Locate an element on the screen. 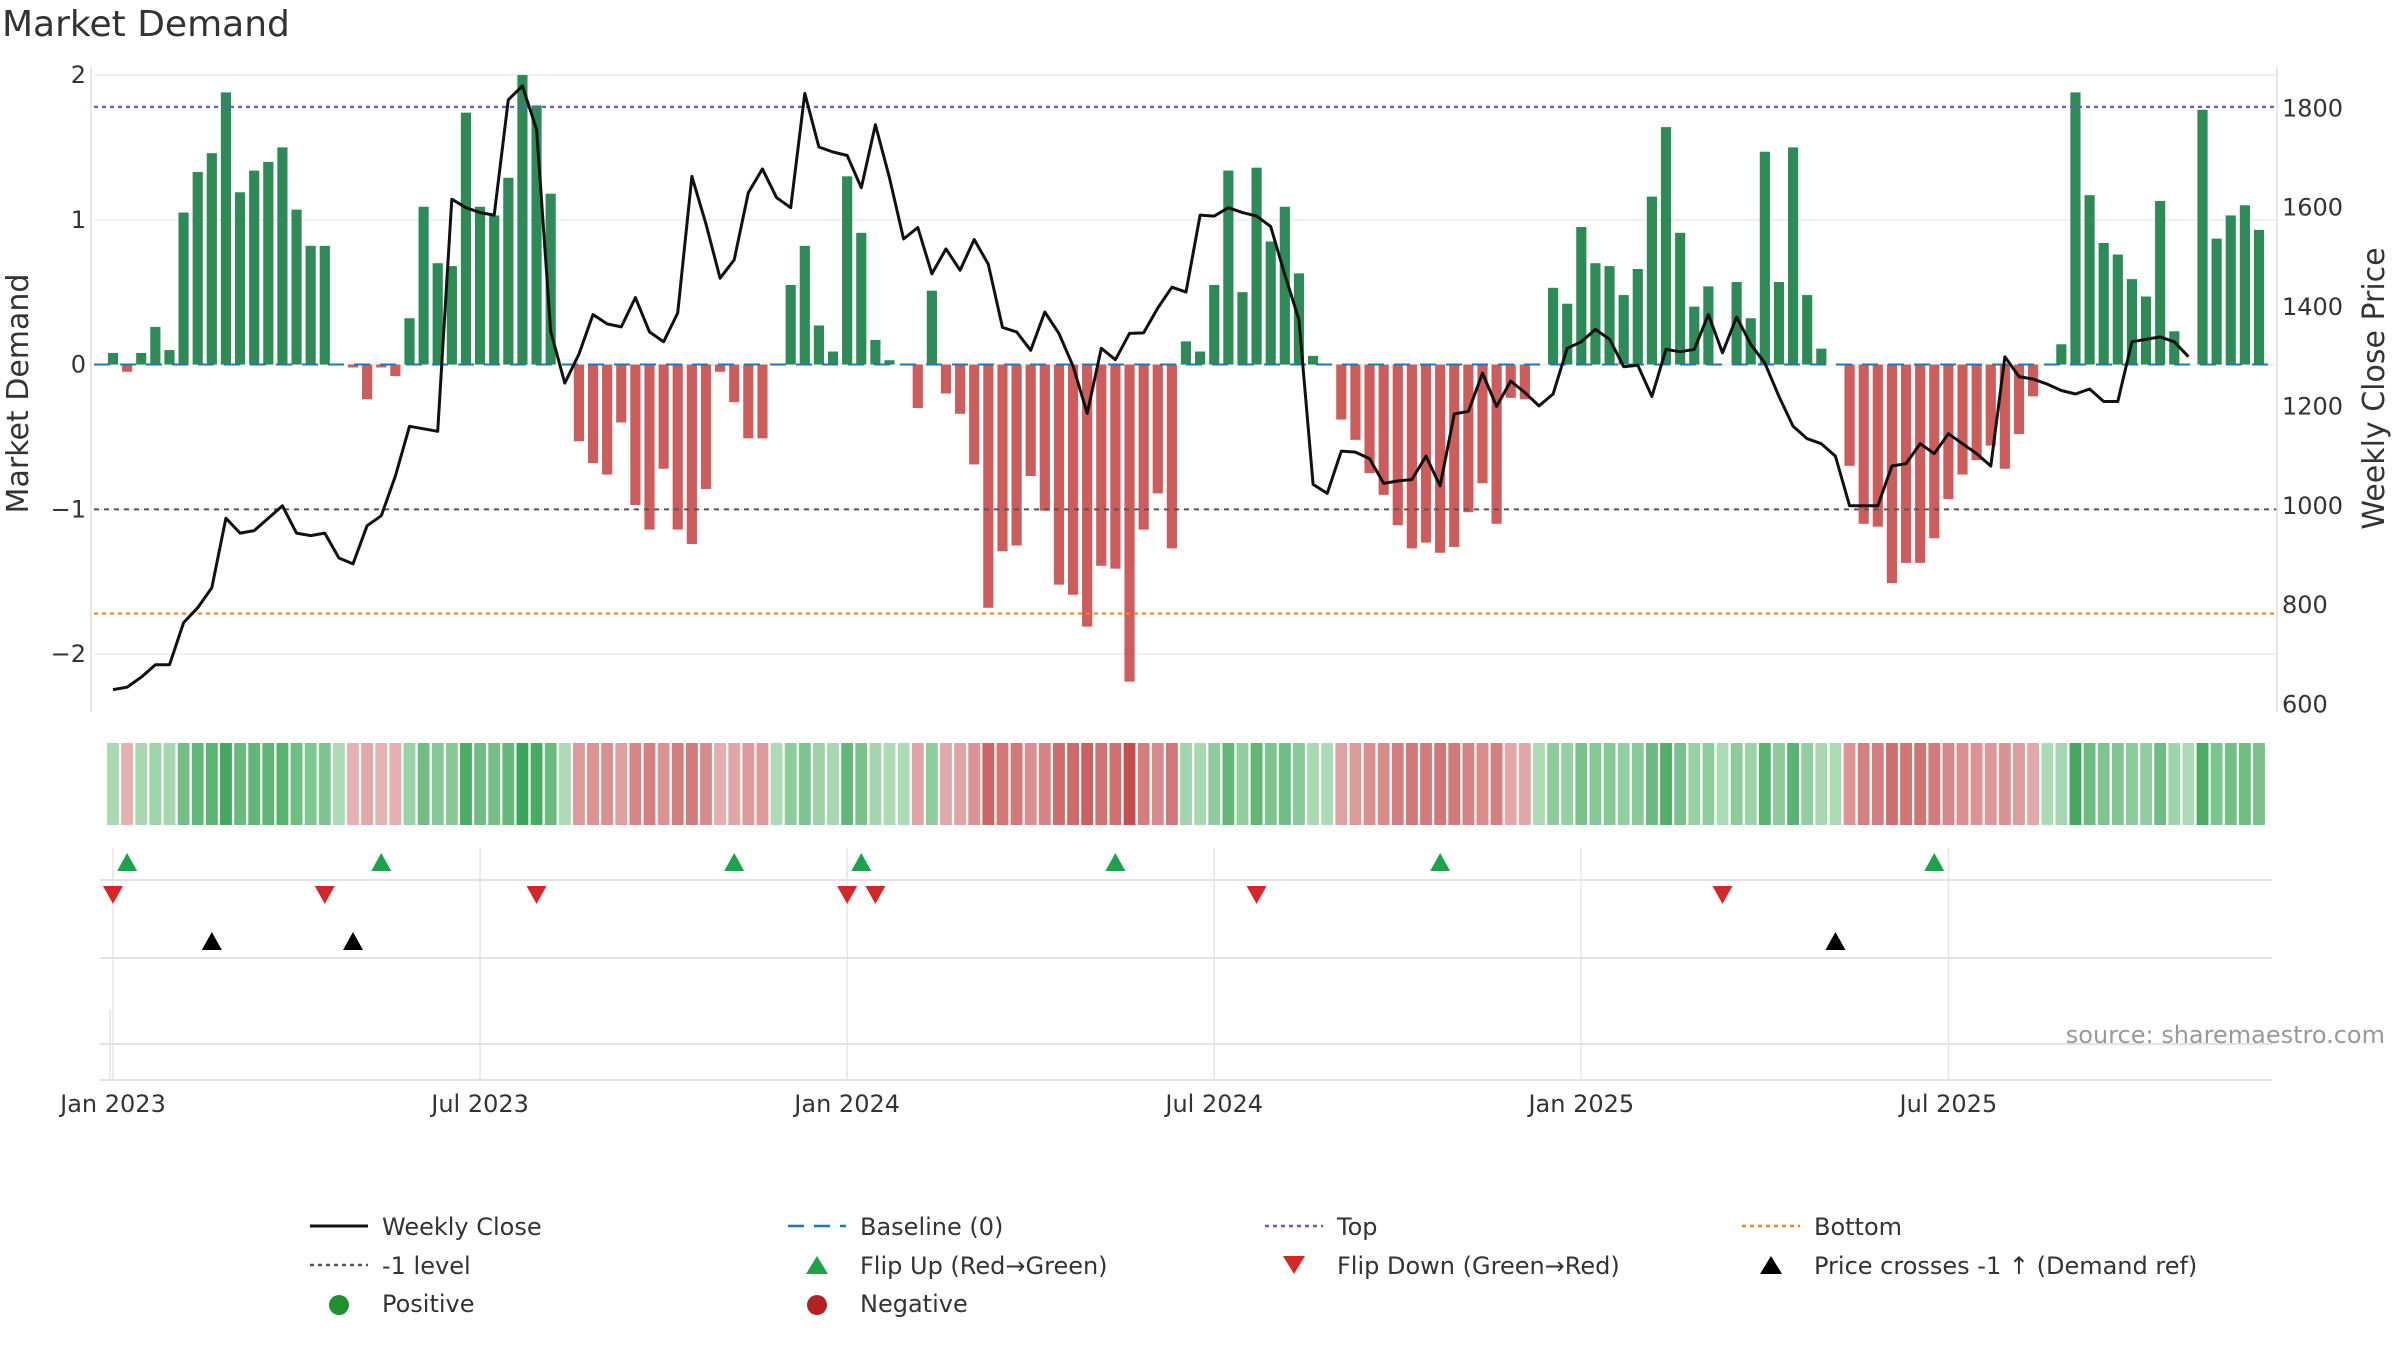 Image resolution: width=2400 pixels, height=1350 pixels. legend-label: Positive is located at coordinates (428, 1304).